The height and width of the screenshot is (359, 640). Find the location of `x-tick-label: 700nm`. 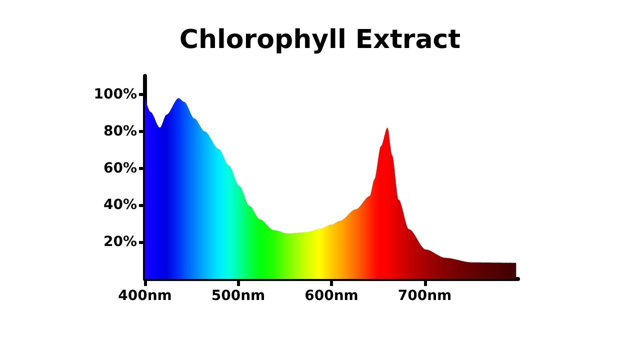

x-tick-label: 700nm is located at coordinates (425, 296).